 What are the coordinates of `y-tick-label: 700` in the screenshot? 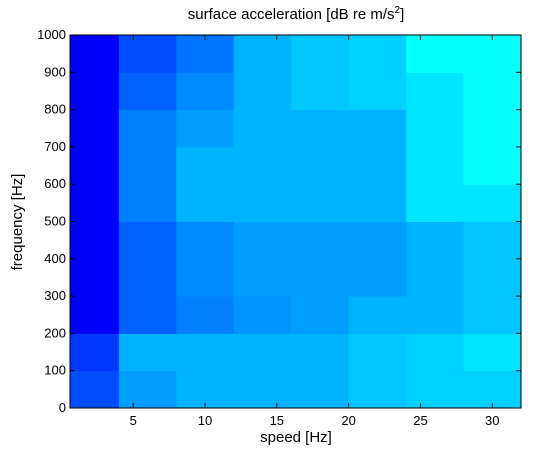 It's located at (55, 146).